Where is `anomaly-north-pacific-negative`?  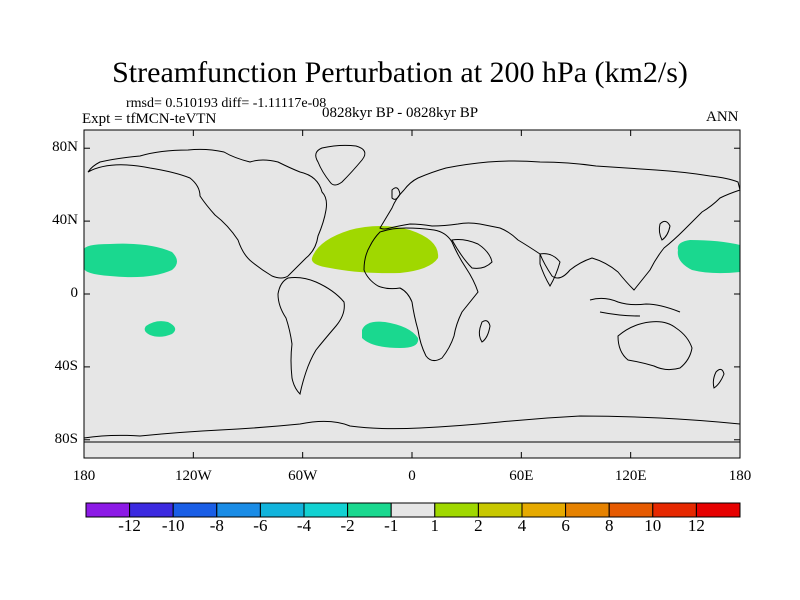
anomaly-north-pacific-negative is located at coordinates (130, 260).